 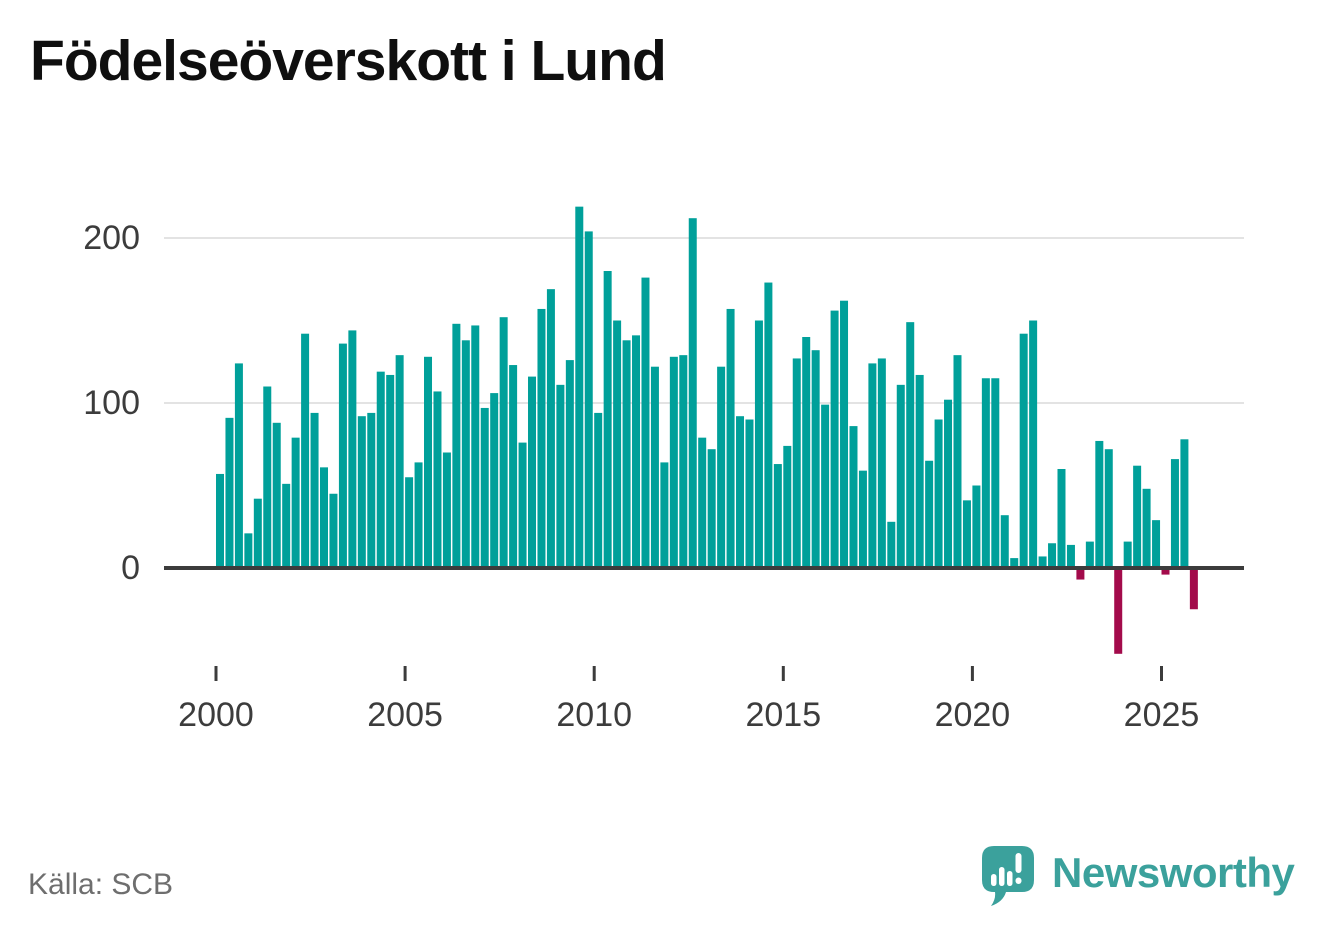 What do you see at coordinates (1018, 863) in the screenshot?
I see `exclamation-bar` at bounding box center [1018, 863].